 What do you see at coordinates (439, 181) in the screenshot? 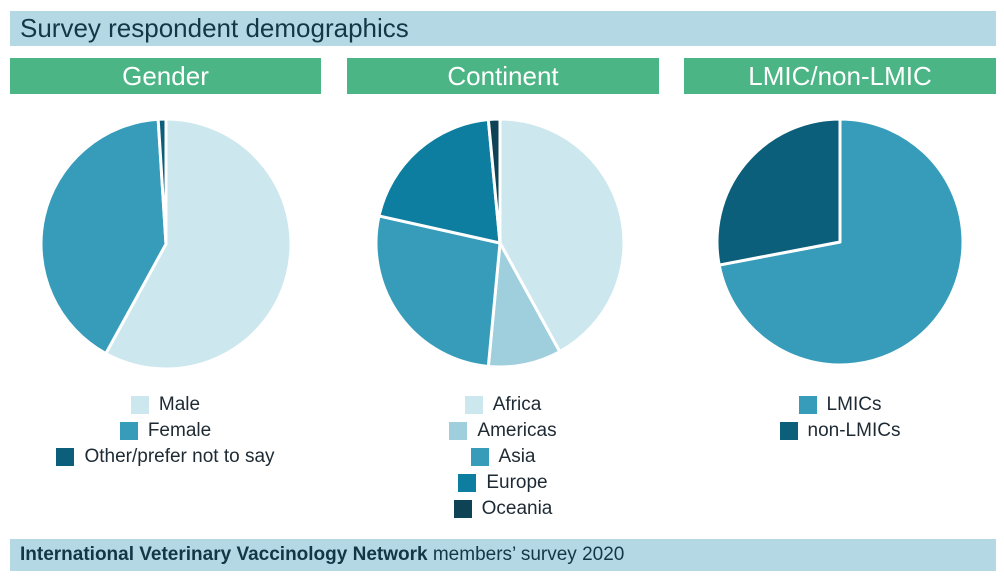
I see `pie-slice-europe` at bounding box center [439, 181].